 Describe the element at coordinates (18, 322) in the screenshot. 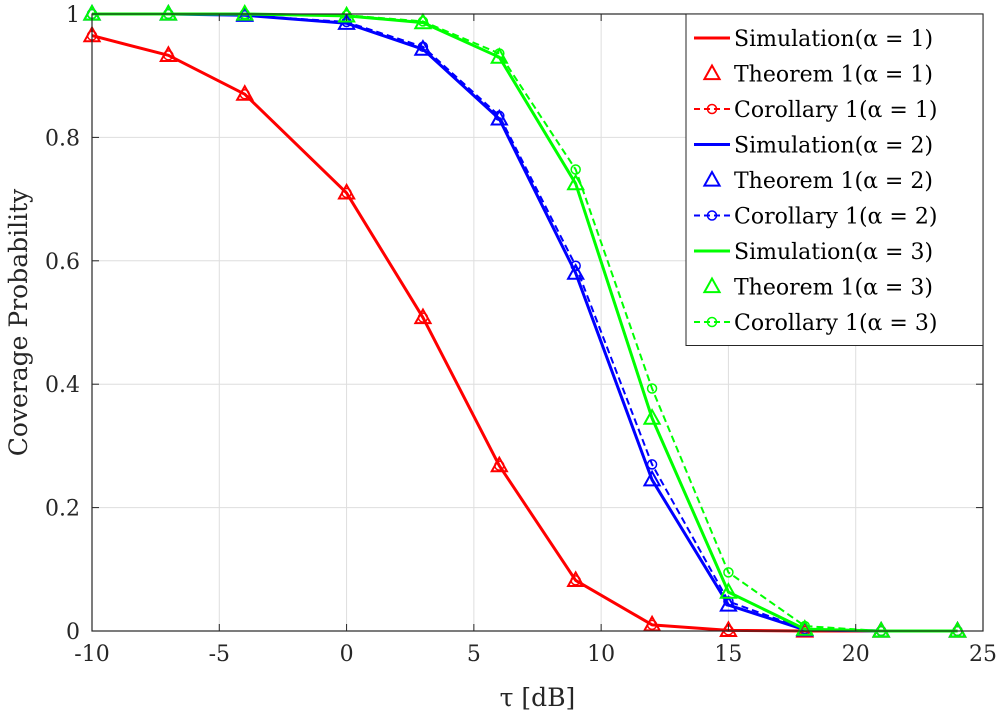

I see `y-axis-label: Coverage Probability` at that location.